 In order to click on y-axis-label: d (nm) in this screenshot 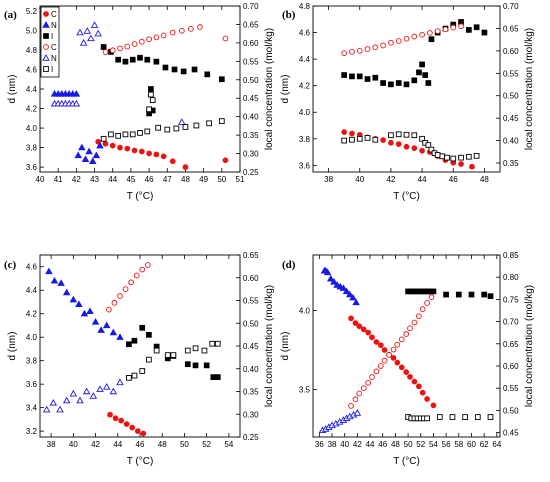, I will do `click(12, 346)`.